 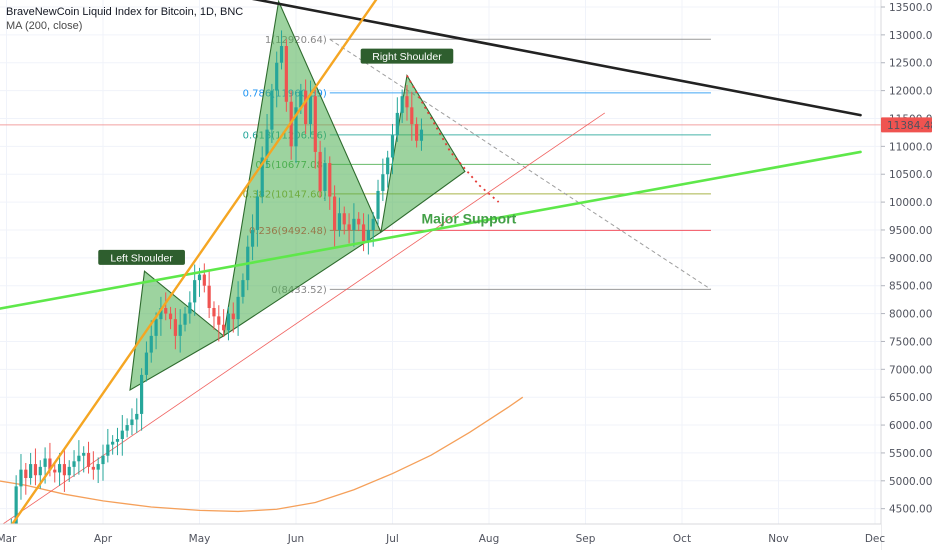 I want to click on left-shoulder-label-text: Left Shoulder, so click(x=141, y=258).